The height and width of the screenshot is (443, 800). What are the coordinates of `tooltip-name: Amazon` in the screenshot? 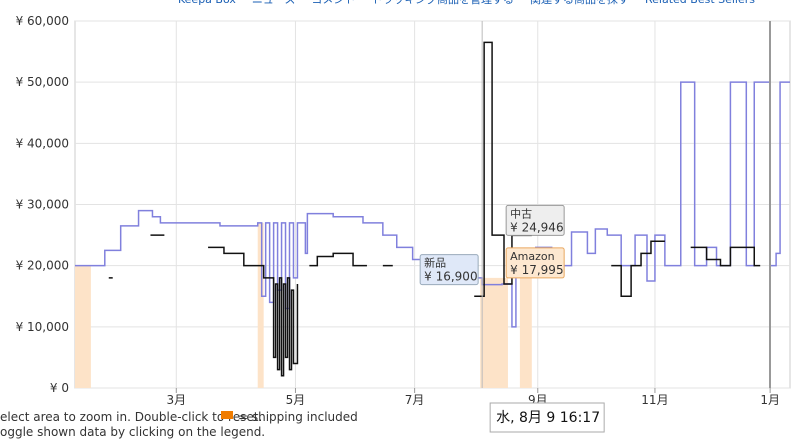 It's located at (532, 256).